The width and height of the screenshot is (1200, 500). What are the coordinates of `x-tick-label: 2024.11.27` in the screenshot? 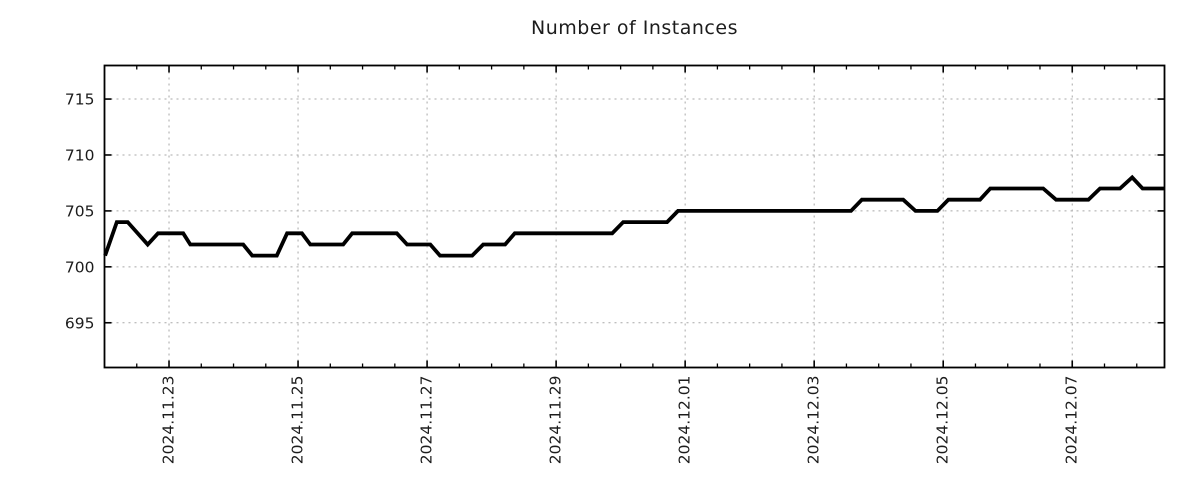 It's located at (427, 420).